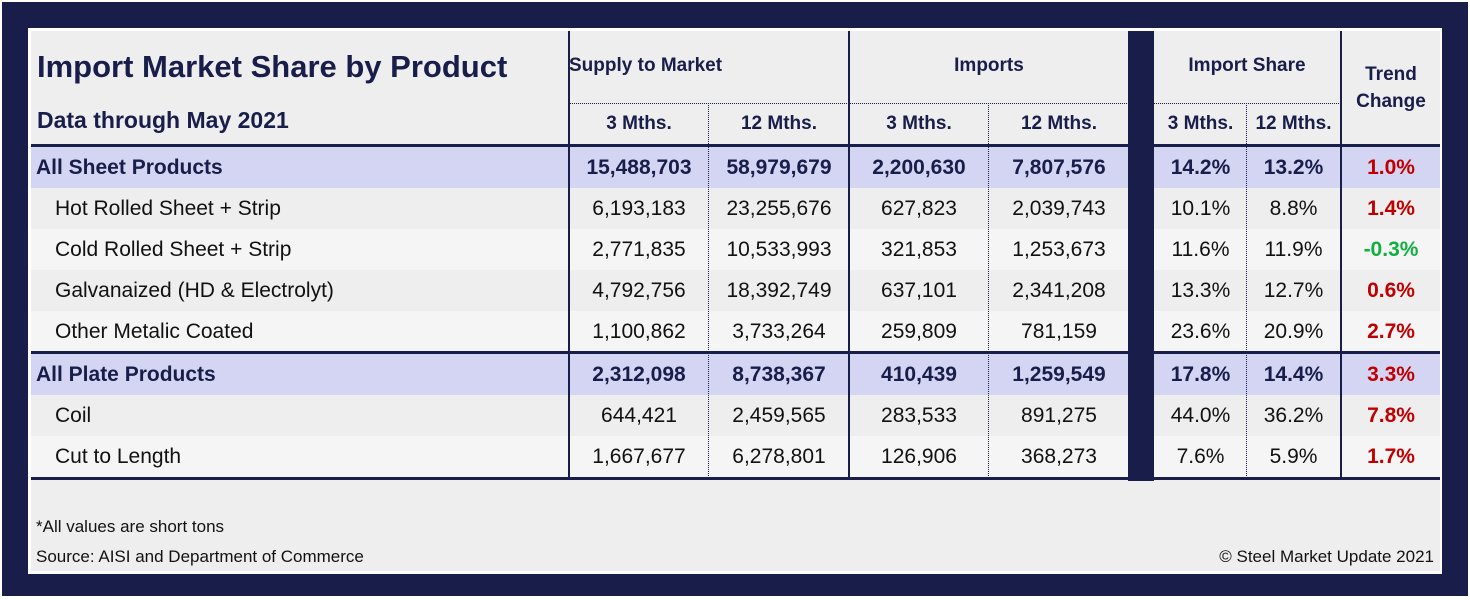 The height and width of the screenshot is (600, 1470). I want to click on row-label: All Plate Products, so click(126, 374).